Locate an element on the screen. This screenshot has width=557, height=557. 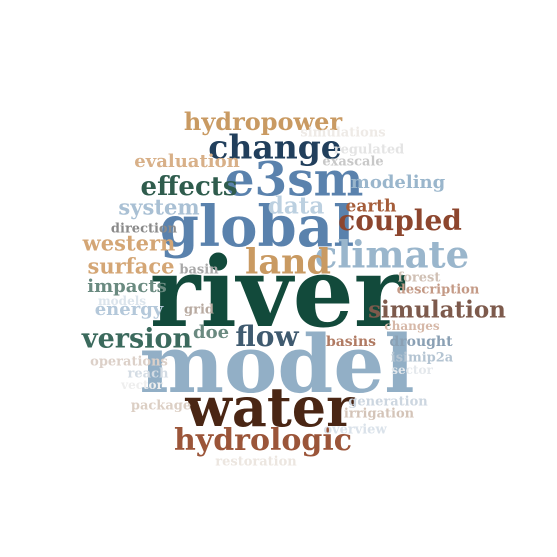
word-version: version is located at coordinates (137, 339).